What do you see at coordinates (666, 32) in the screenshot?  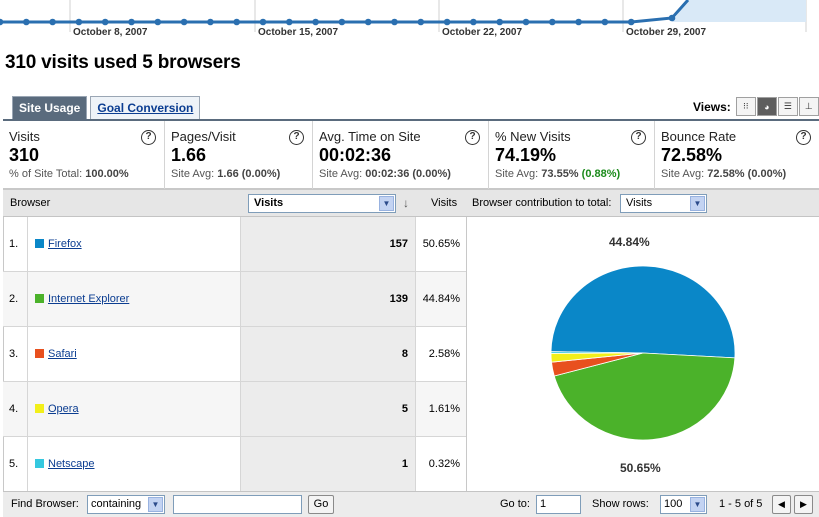 I see `date-label-4: October 29, 2007` at bounding box center [666, 32].